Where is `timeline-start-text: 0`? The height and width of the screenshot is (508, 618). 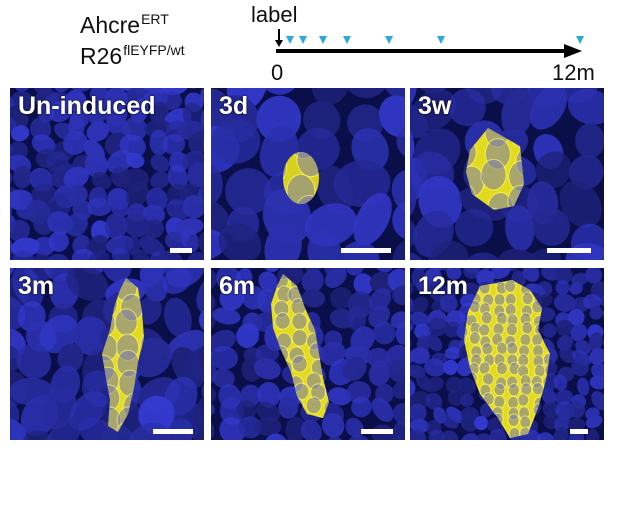
timeline-start-text: 0 is located at coordinates (277, 72).